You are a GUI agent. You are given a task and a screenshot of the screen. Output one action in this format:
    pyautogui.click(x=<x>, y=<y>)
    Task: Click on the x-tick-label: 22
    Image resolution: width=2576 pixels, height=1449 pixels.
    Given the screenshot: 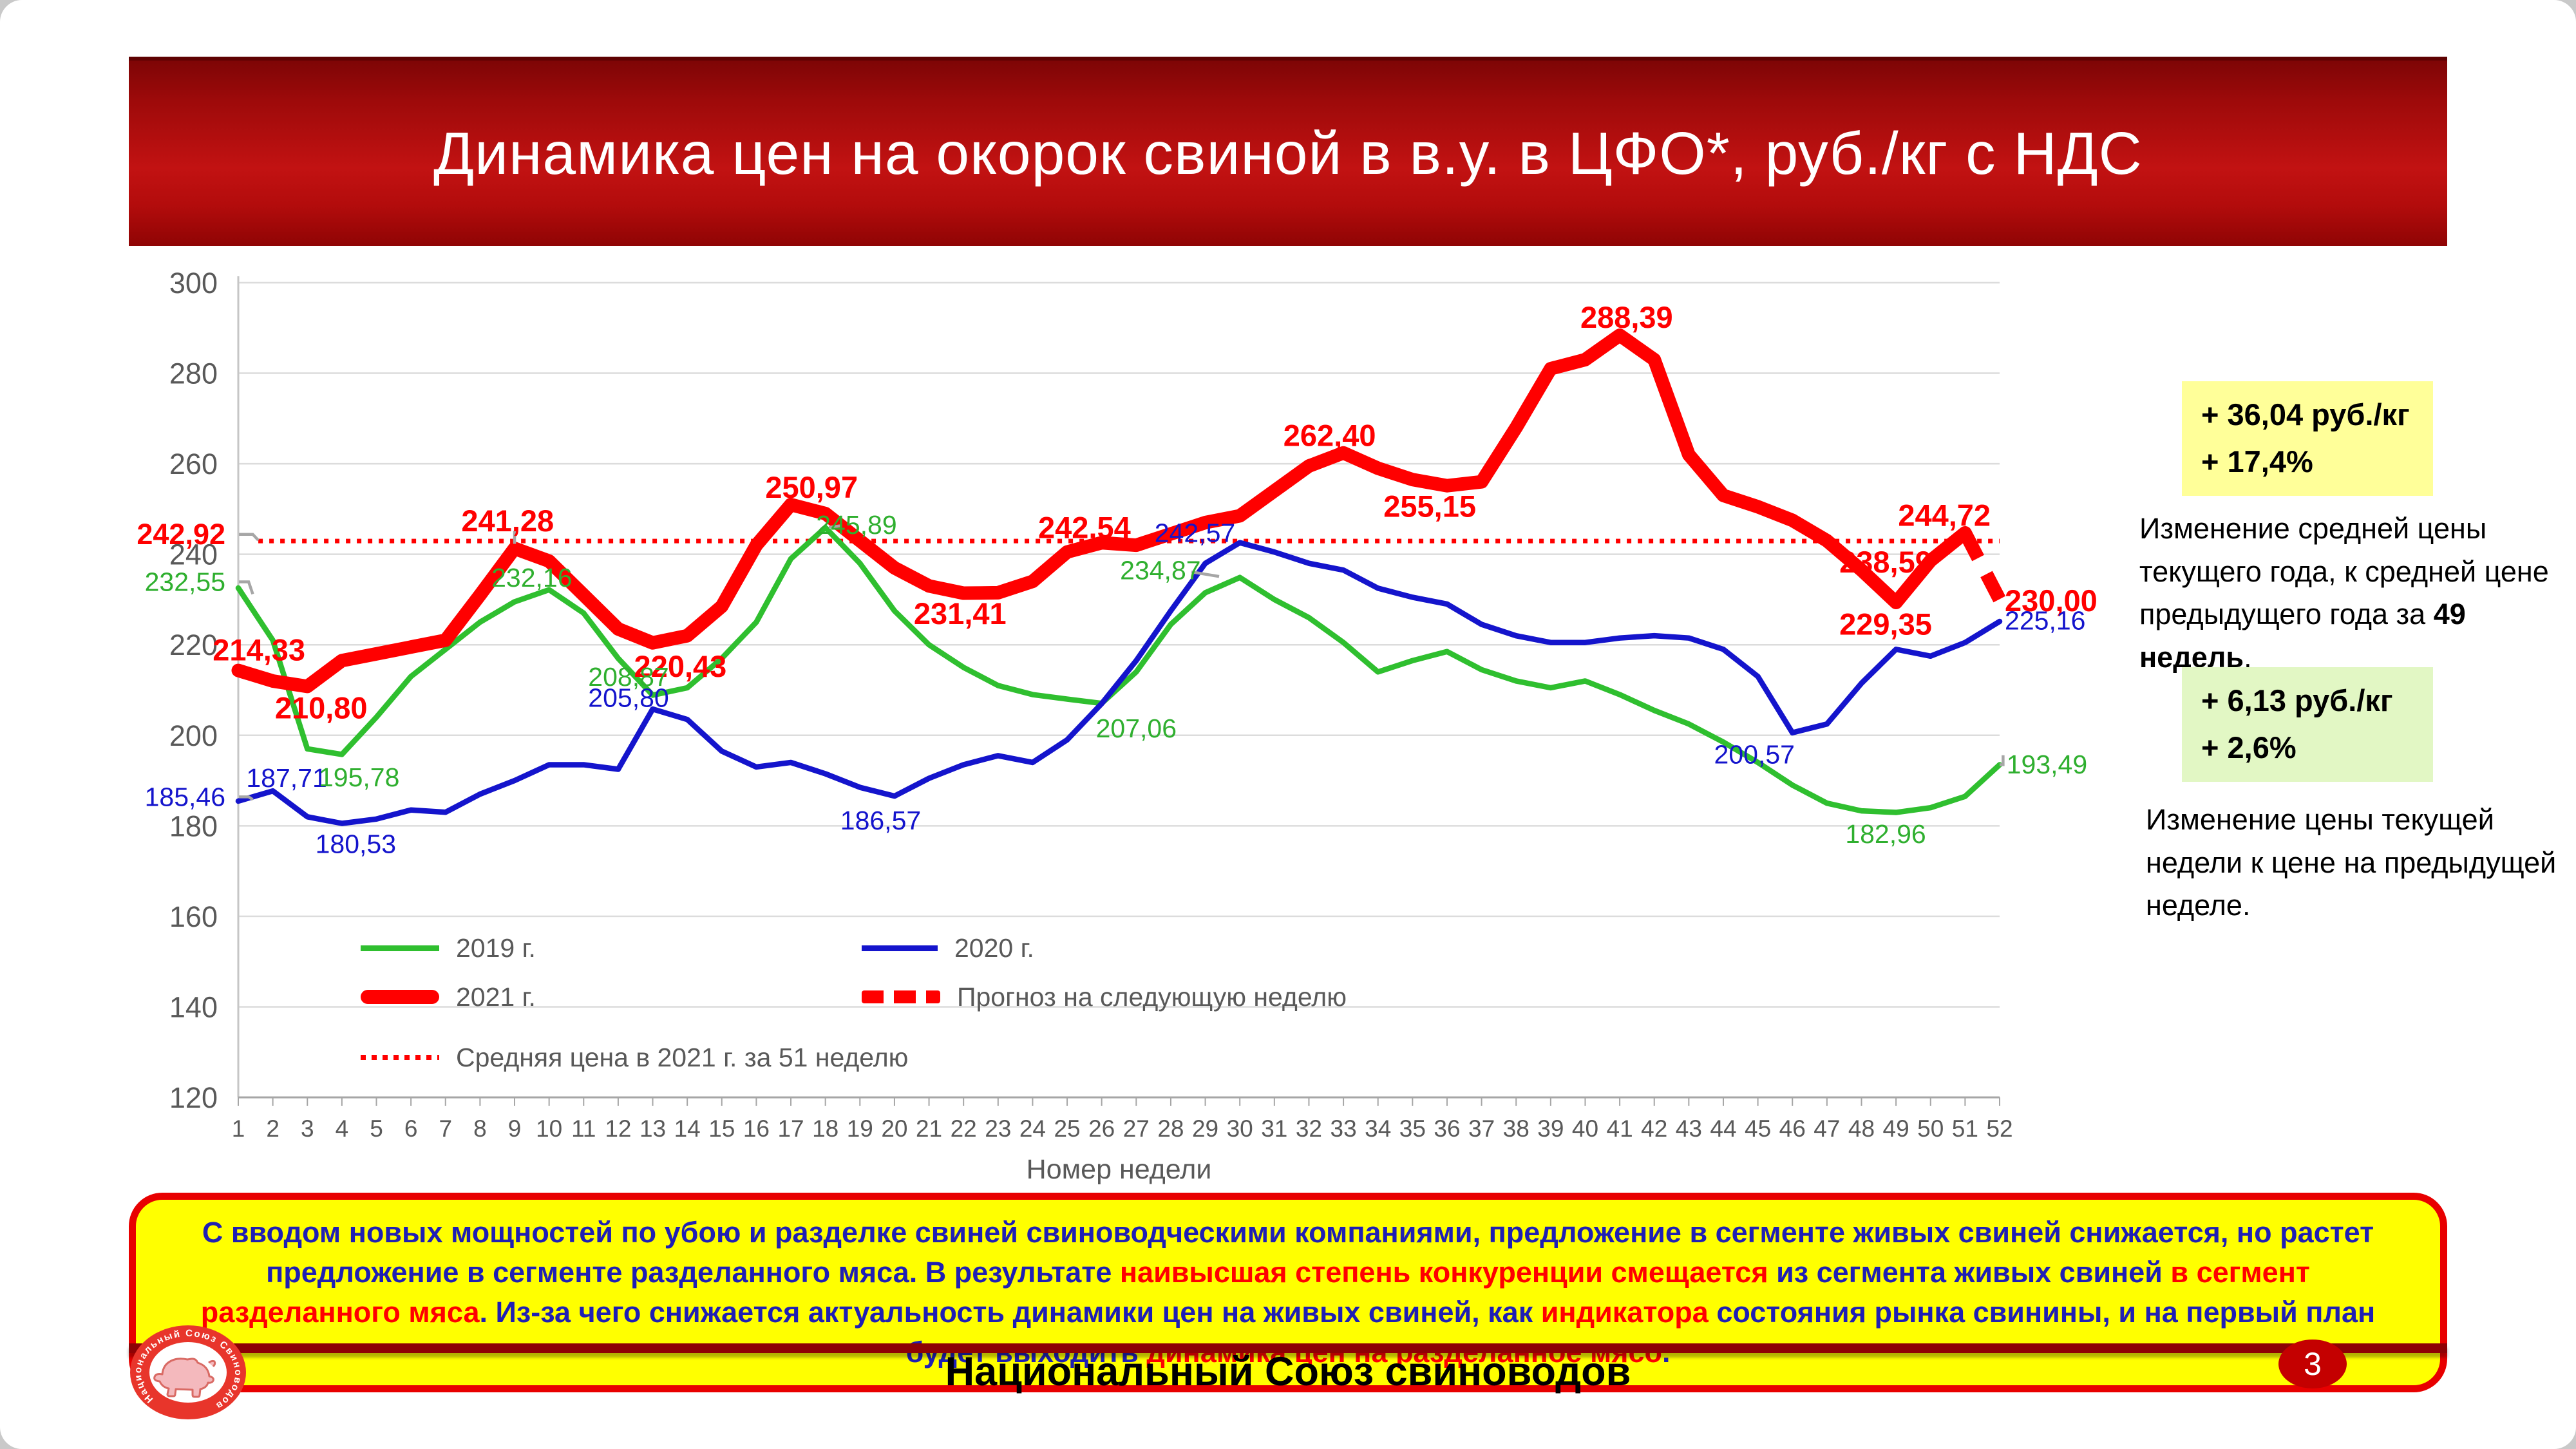 What is the action you would take?
    pyautogui.click(x=964, y=1128)
    